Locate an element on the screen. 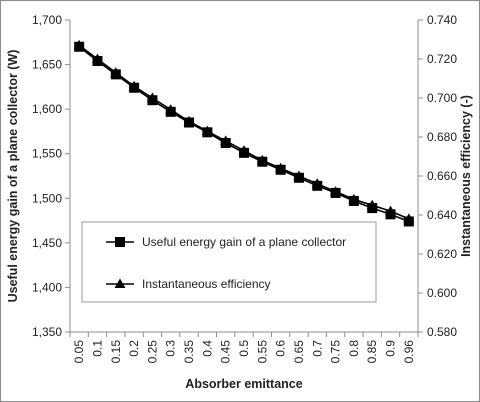 Image resolution: width=480 pixels, height=402 pixels. x-tick-label: 0.75 is located at coordinates (336, 352).